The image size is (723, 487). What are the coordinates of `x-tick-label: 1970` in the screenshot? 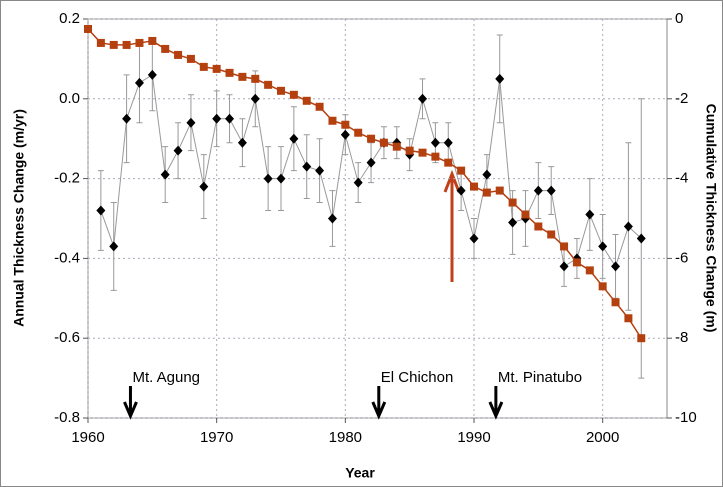 It's located at (216, 437).